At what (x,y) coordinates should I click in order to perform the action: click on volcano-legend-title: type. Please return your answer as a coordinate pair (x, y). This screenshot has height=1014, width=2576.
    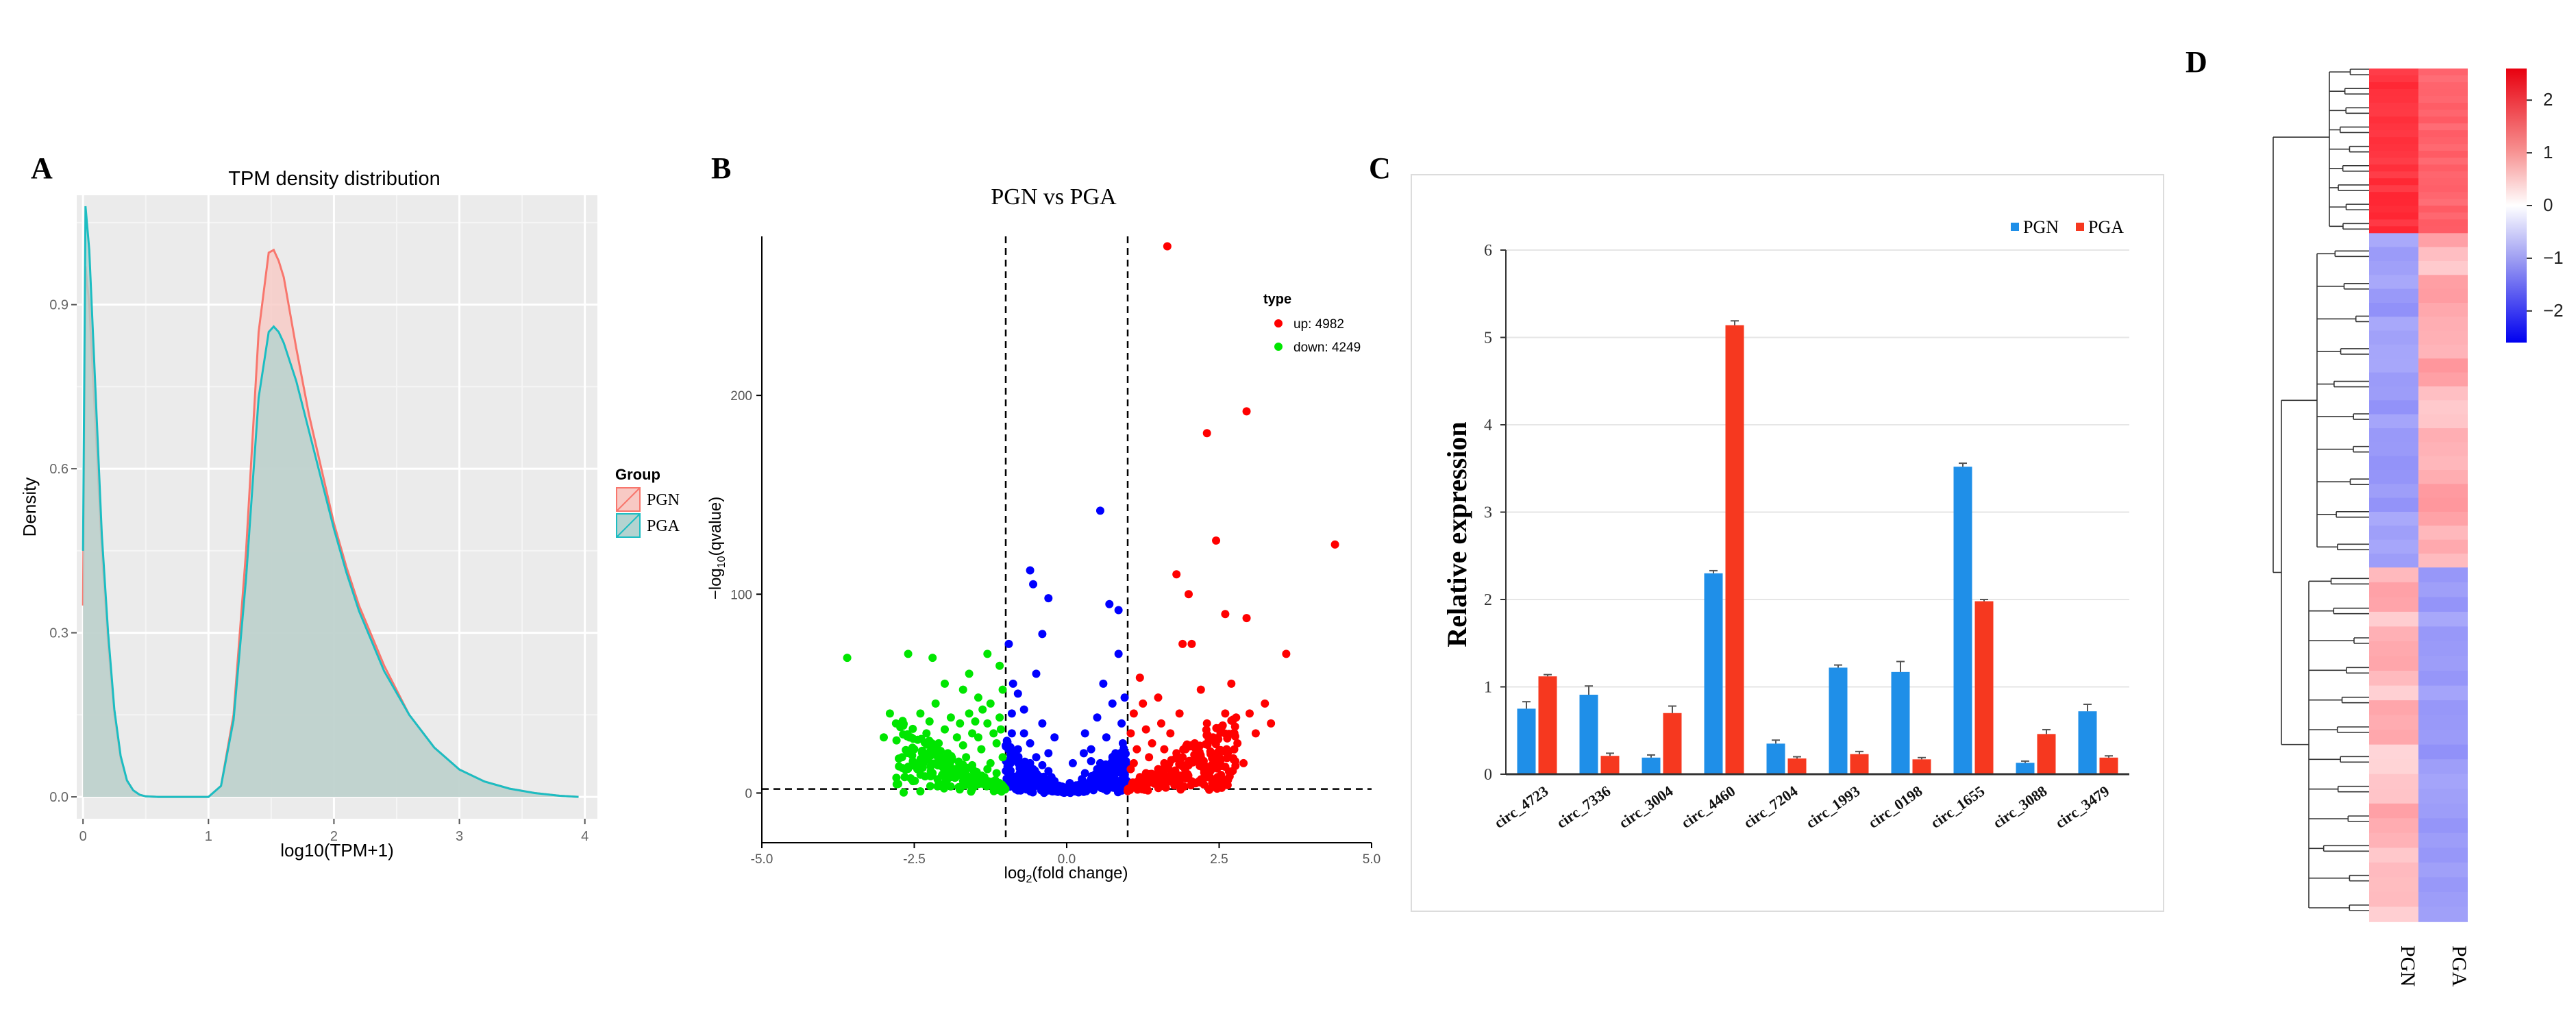
    Looking at the image, I should click on (1277, 299).